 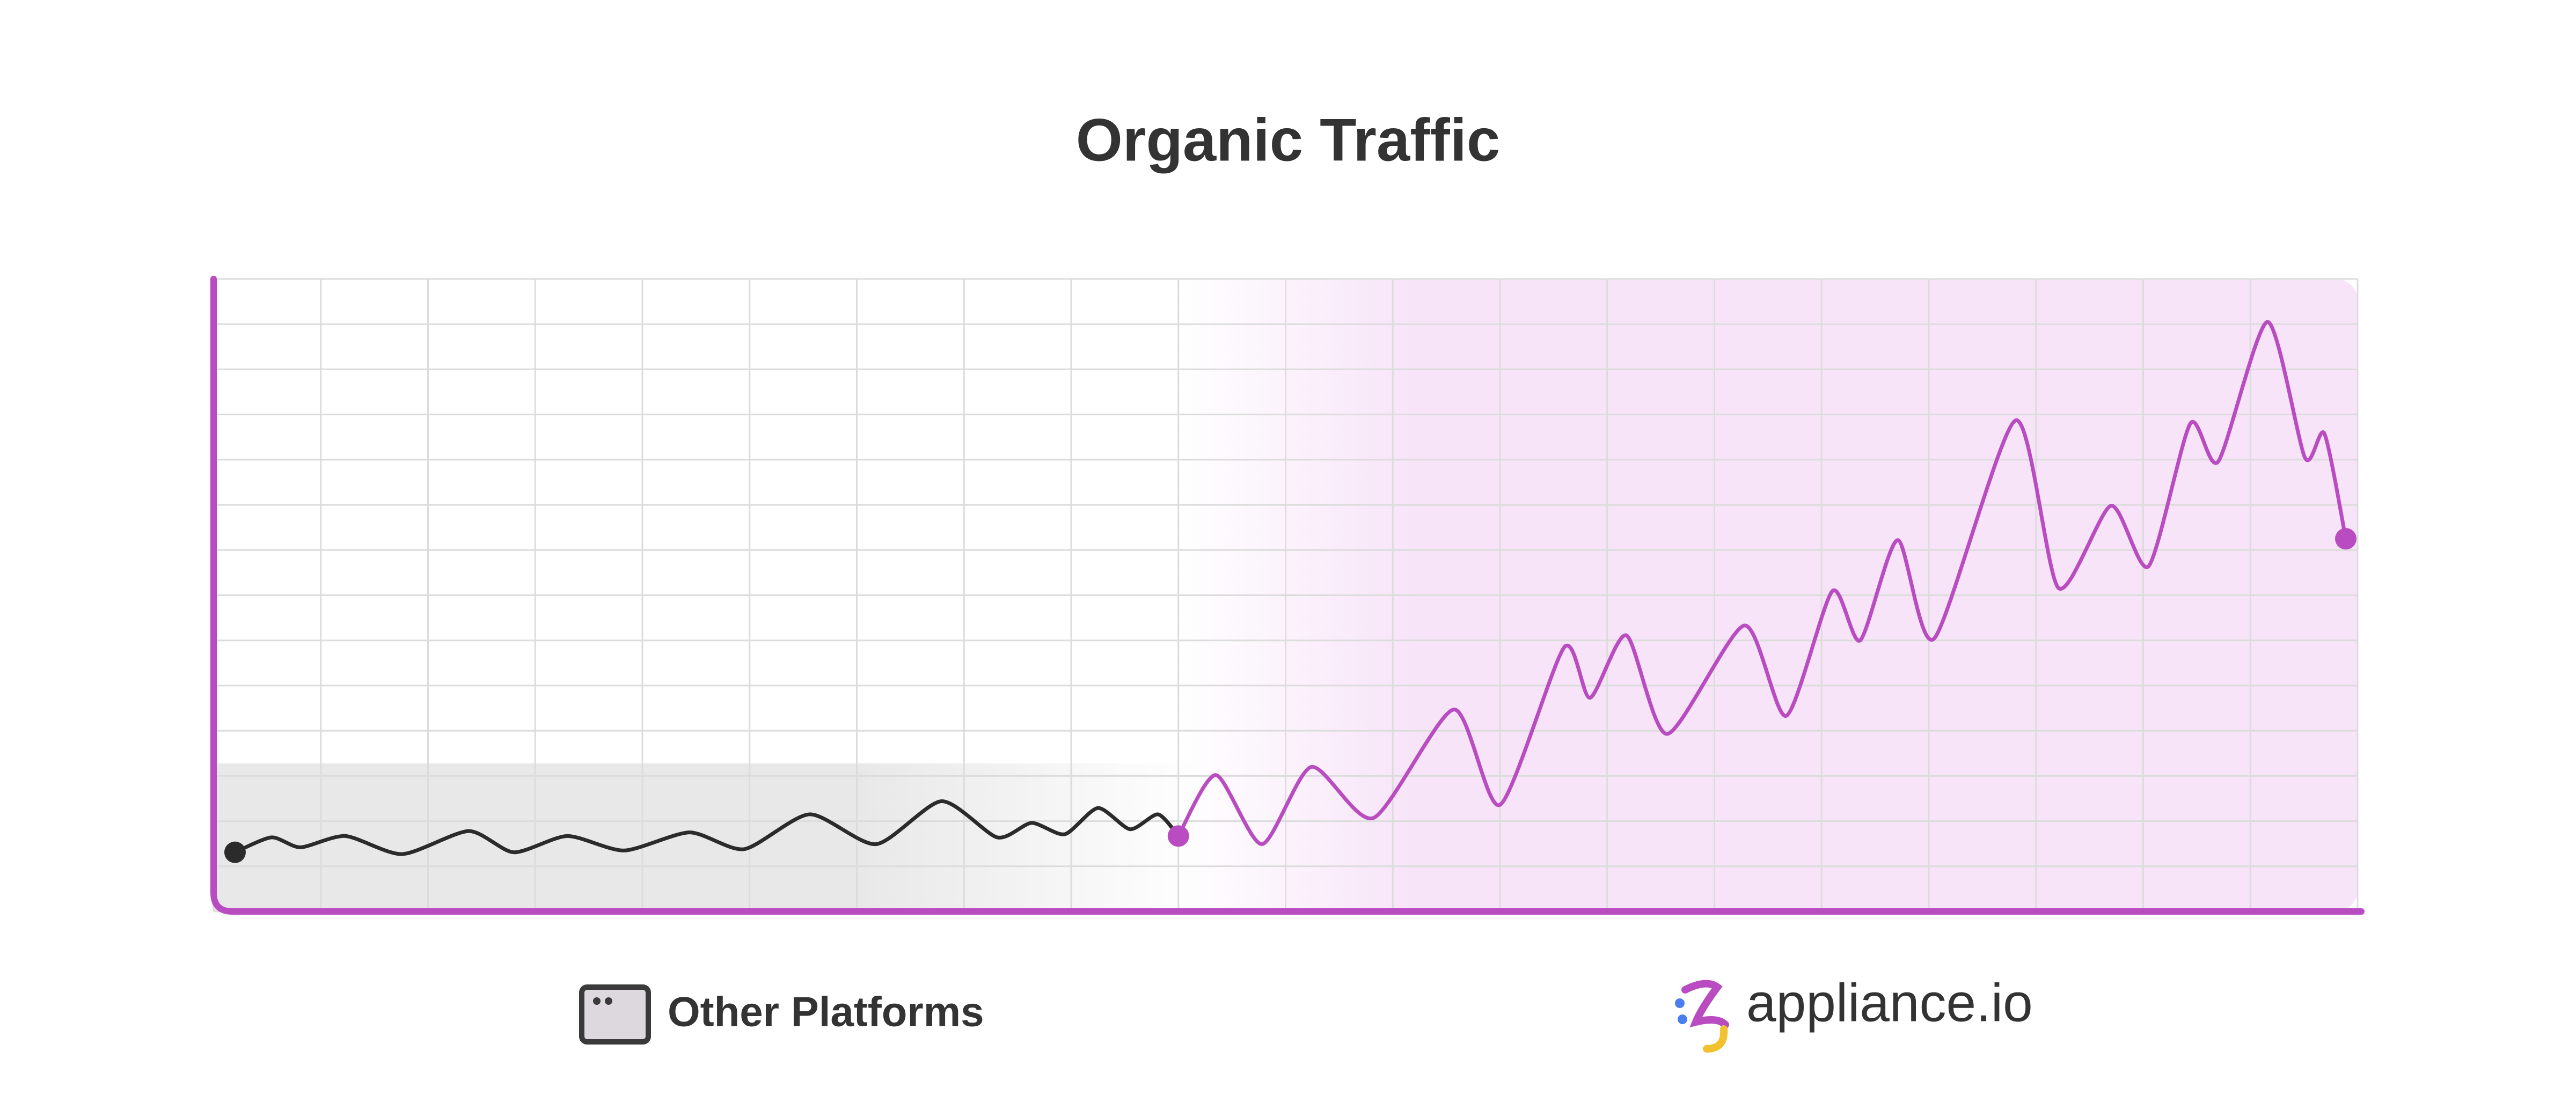 What do you see at coordinates (1288, 140) in the screenshot?
I see `chart-title: Organic Traffic` at bounding box center [1288, 140].